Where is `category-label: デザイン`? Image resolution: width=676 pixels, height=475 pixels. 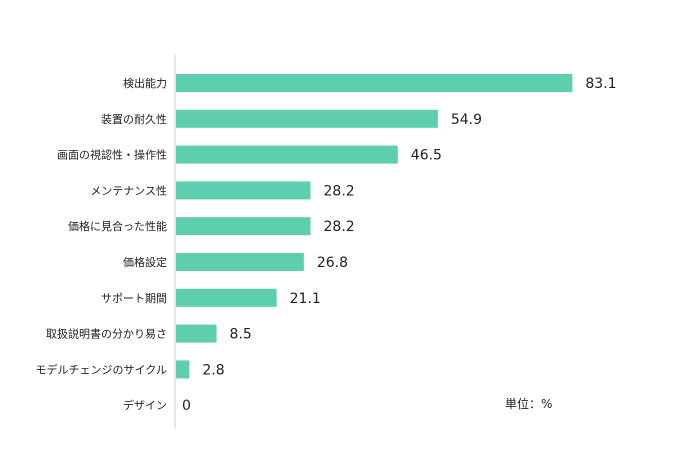 category-label: デザイン is located at coordinates (145, 405).